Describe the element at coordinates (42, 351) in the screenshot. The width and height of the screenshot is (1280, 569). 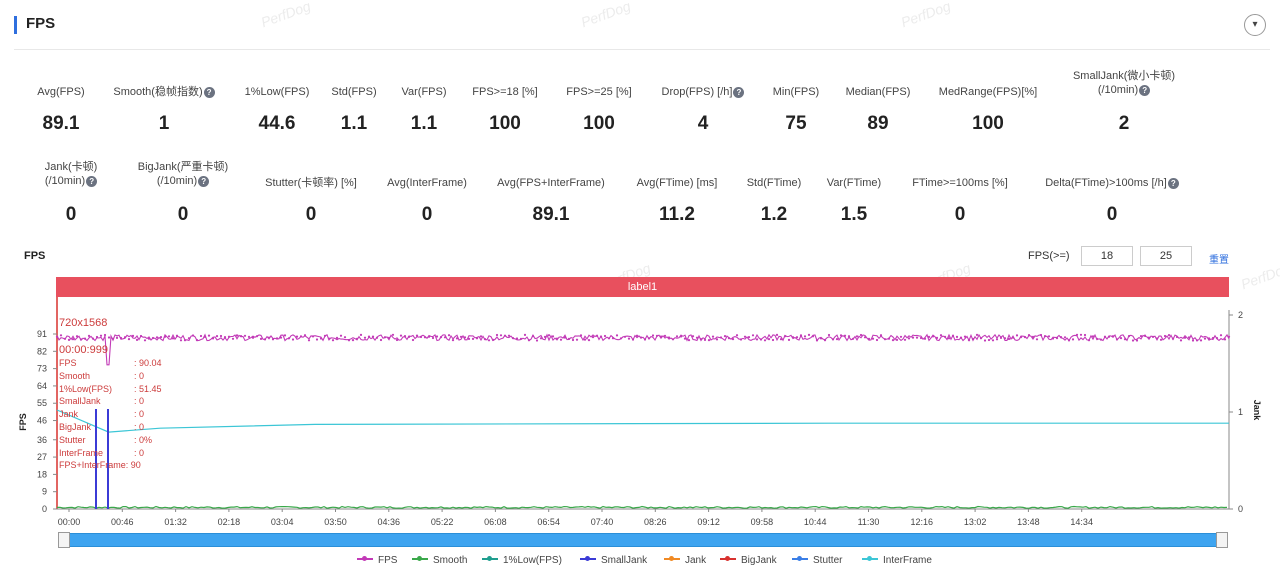
I see `y-tick-label: 82` at that location.